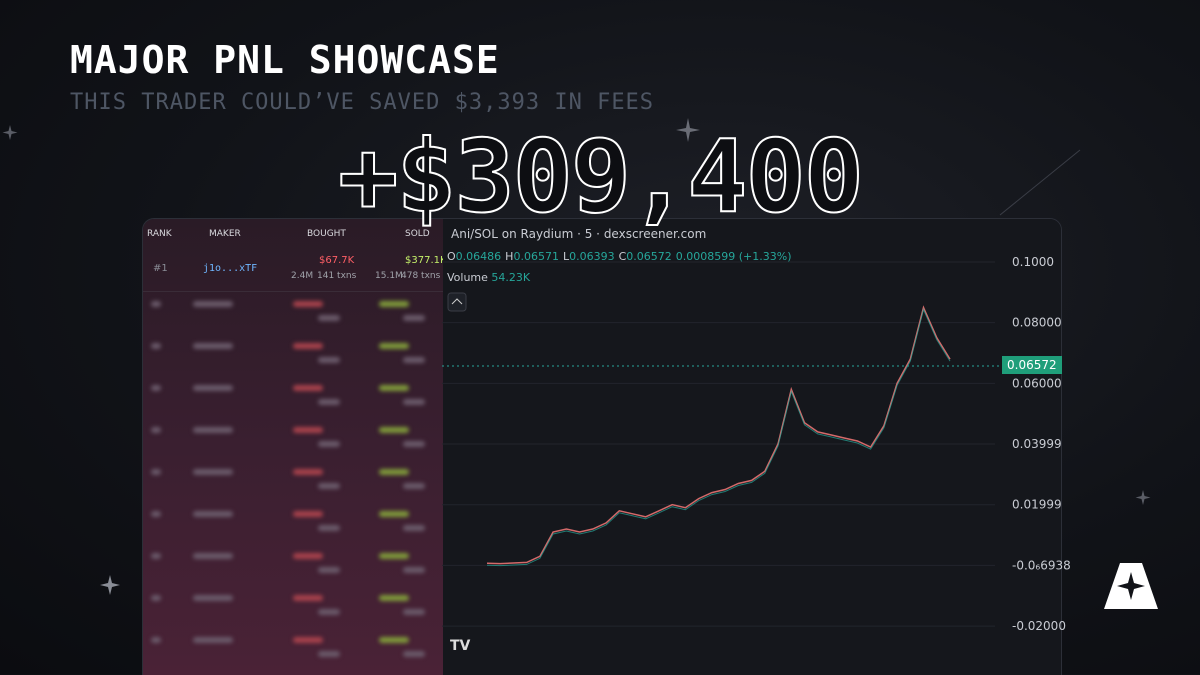 The image size is (1200, 675). What do you see at coordinates (302, 276) in the screenshot?
I see `bought-amount: 2.4M` at bounding box center [302, 276].